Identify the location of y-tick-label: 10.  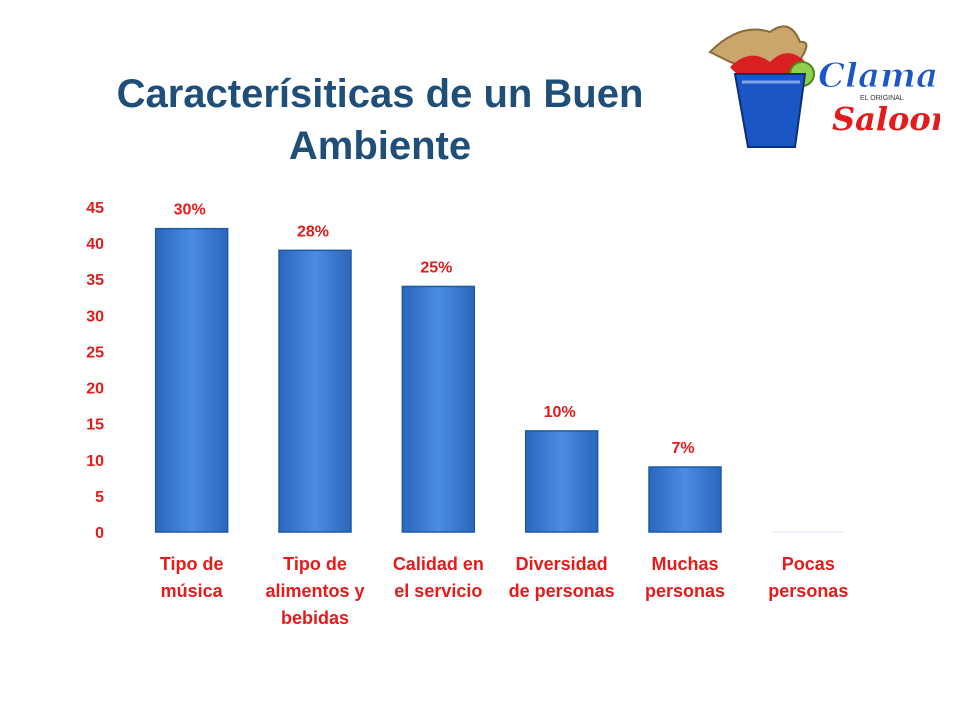
(95, 461).